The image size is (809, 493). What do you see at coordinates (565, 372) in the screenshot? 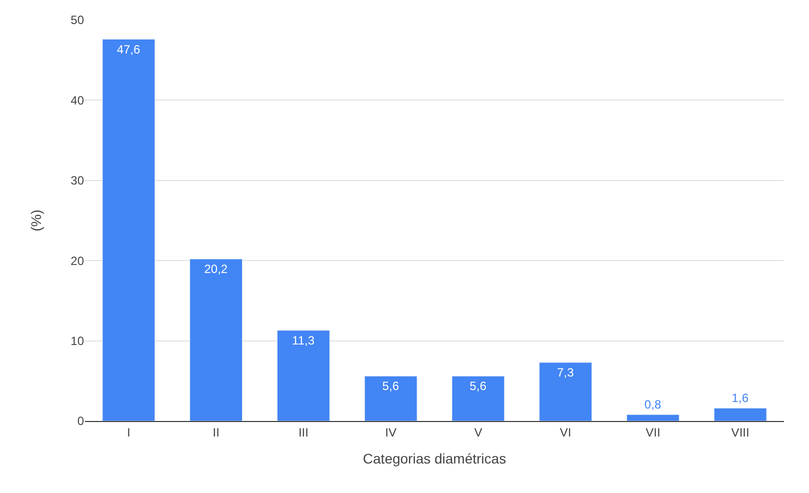
I see `data-label: 7,3` at bounding box center [565, 372].